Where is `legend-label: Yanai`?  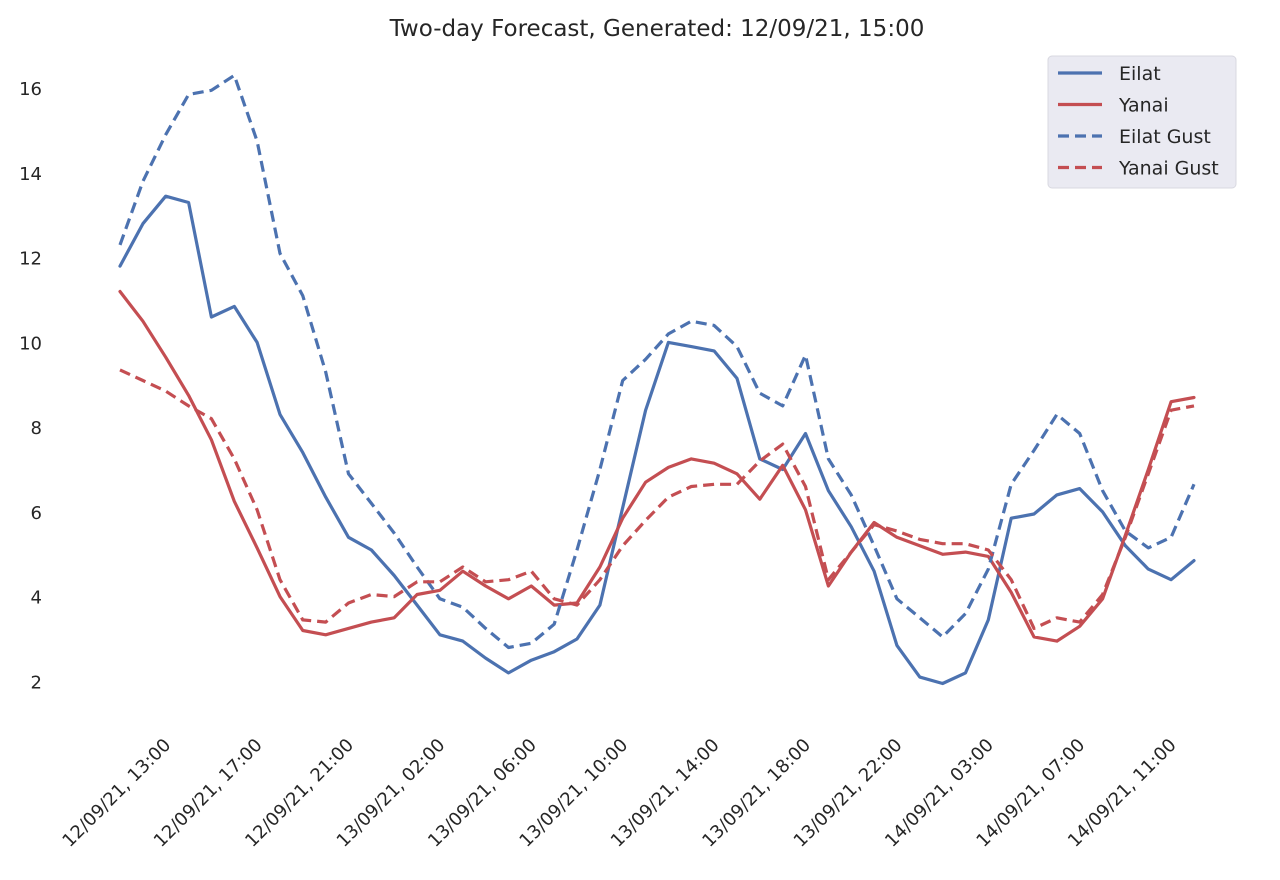
legend-label: Yanai is located at coordinates (1143, 106).